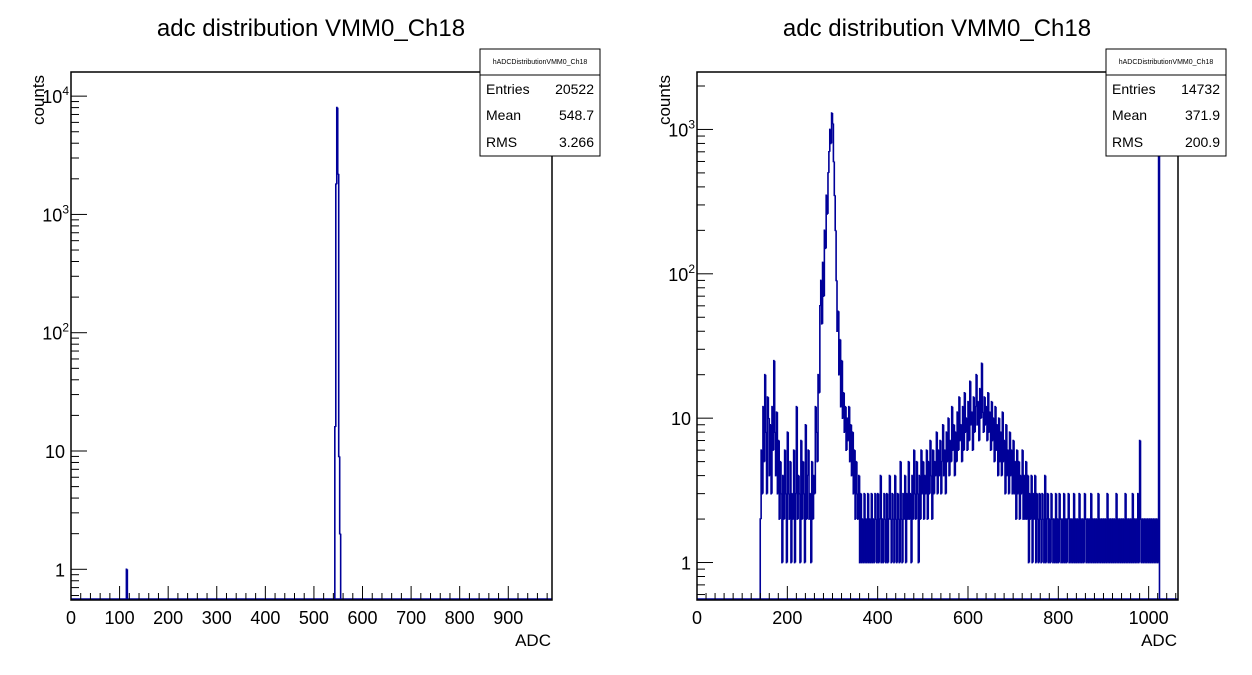  What do you see at coordinates (937, 28) in the screenshot?
I see `right-chart-title: adc distribution VMM0_Ch18` at bounding box center [937, 28].